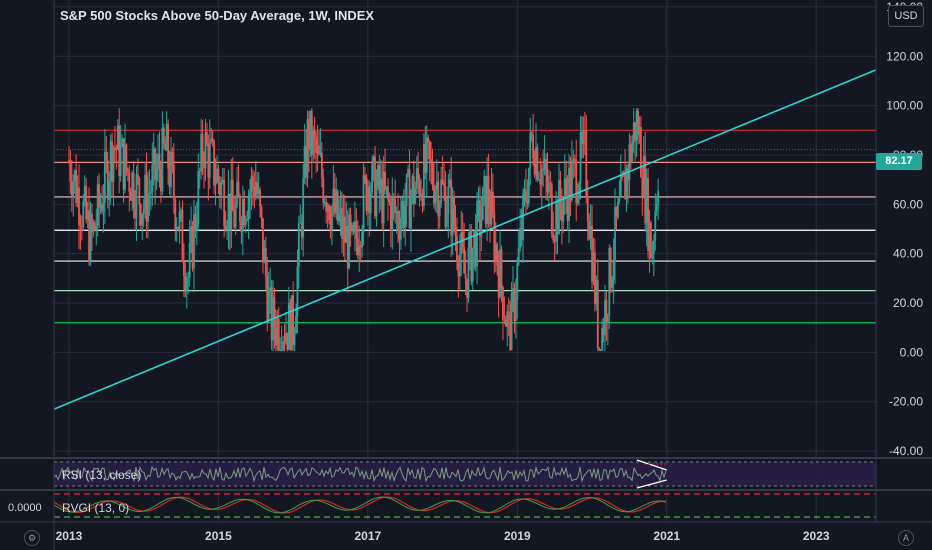 The width and height of the screenshot is (932, 550). What do you see at coordinates (908, 303) in the screenshot?
I see `y-tick-label: 20.00` at bounding box center [908, 303].